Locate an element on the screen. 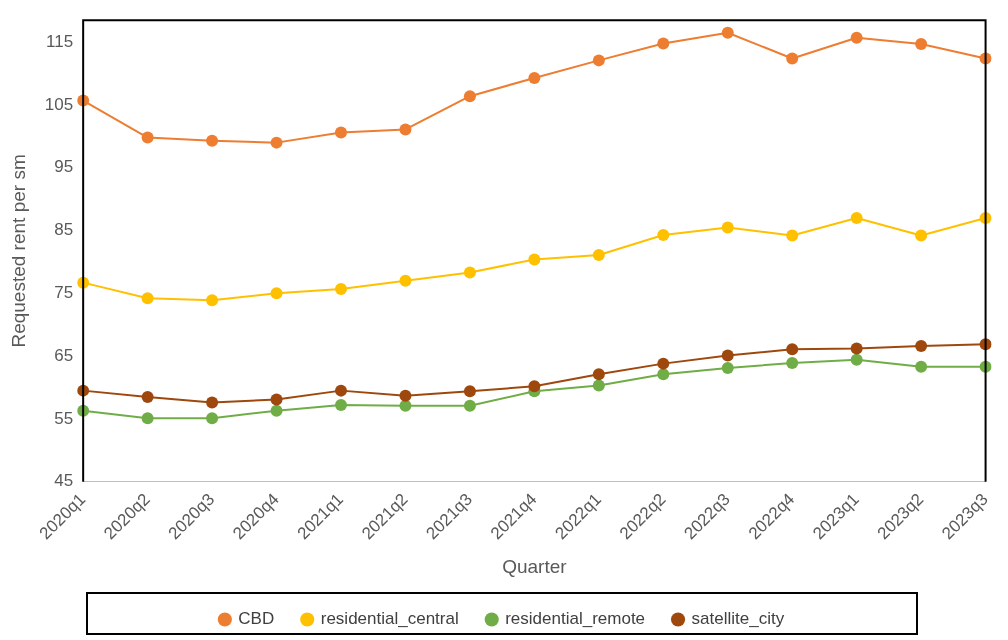 Image resolution: width=1008 pixels, height=640 pixels. legend-label: CBD is located at coordinates (256, 619).